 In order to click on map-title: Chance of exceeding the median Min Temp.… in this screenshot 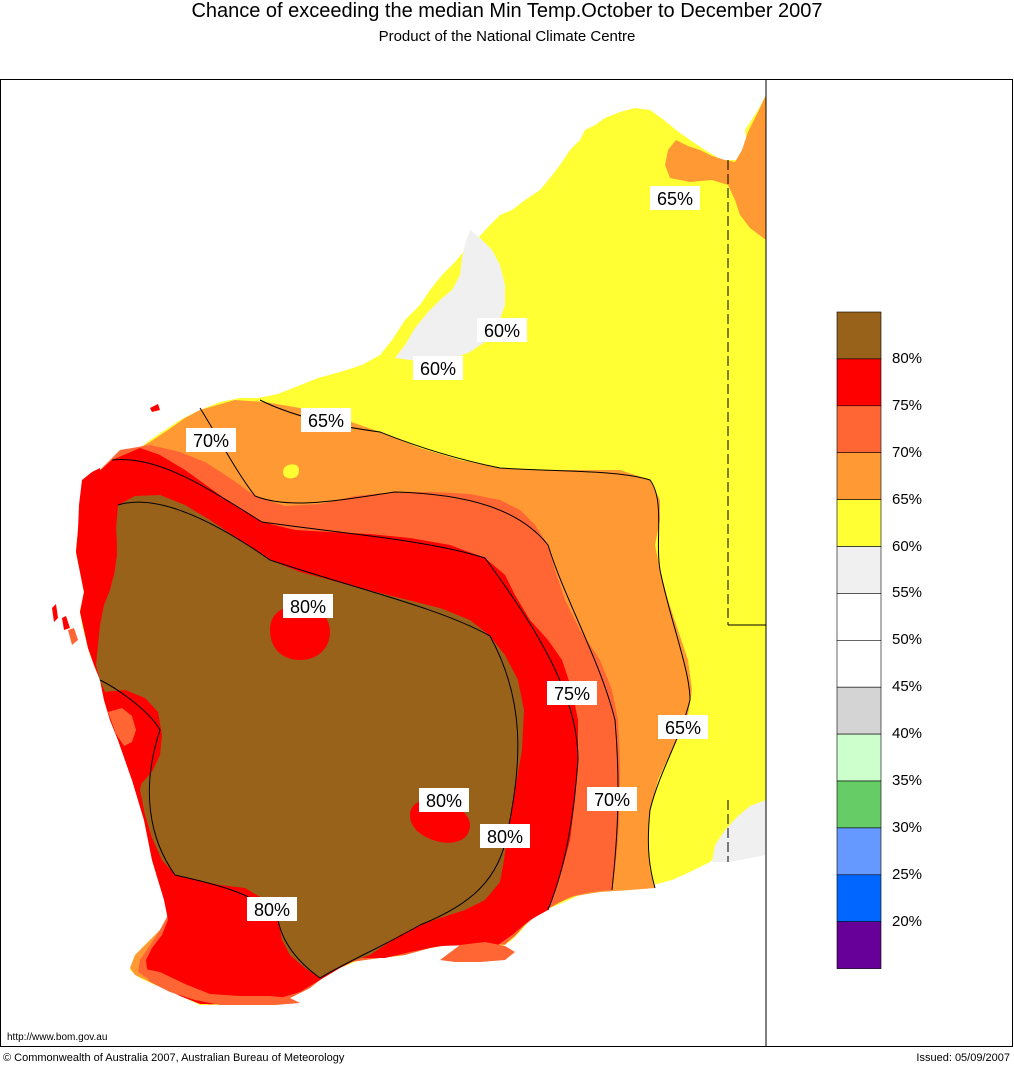, I will do `click(507, 11)`.